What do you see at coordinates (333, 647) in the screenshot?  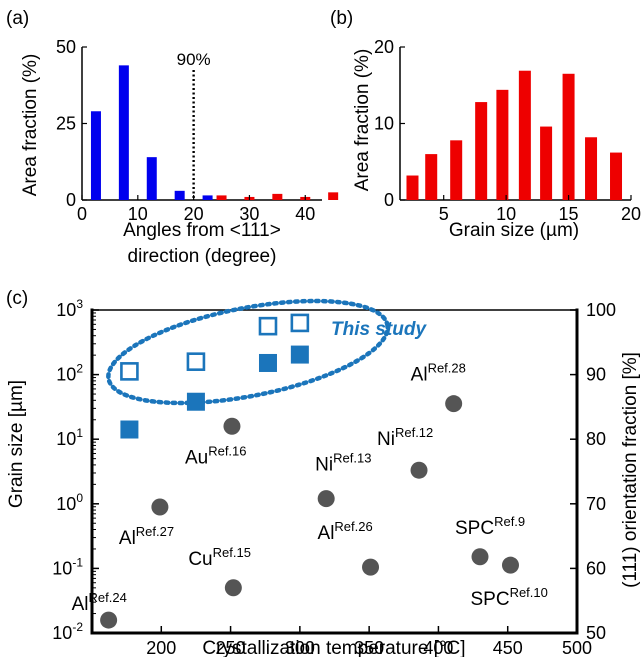 I see `x-axis-label-c: Crystallization temperature [°C]` at bounding box center [333, 647].